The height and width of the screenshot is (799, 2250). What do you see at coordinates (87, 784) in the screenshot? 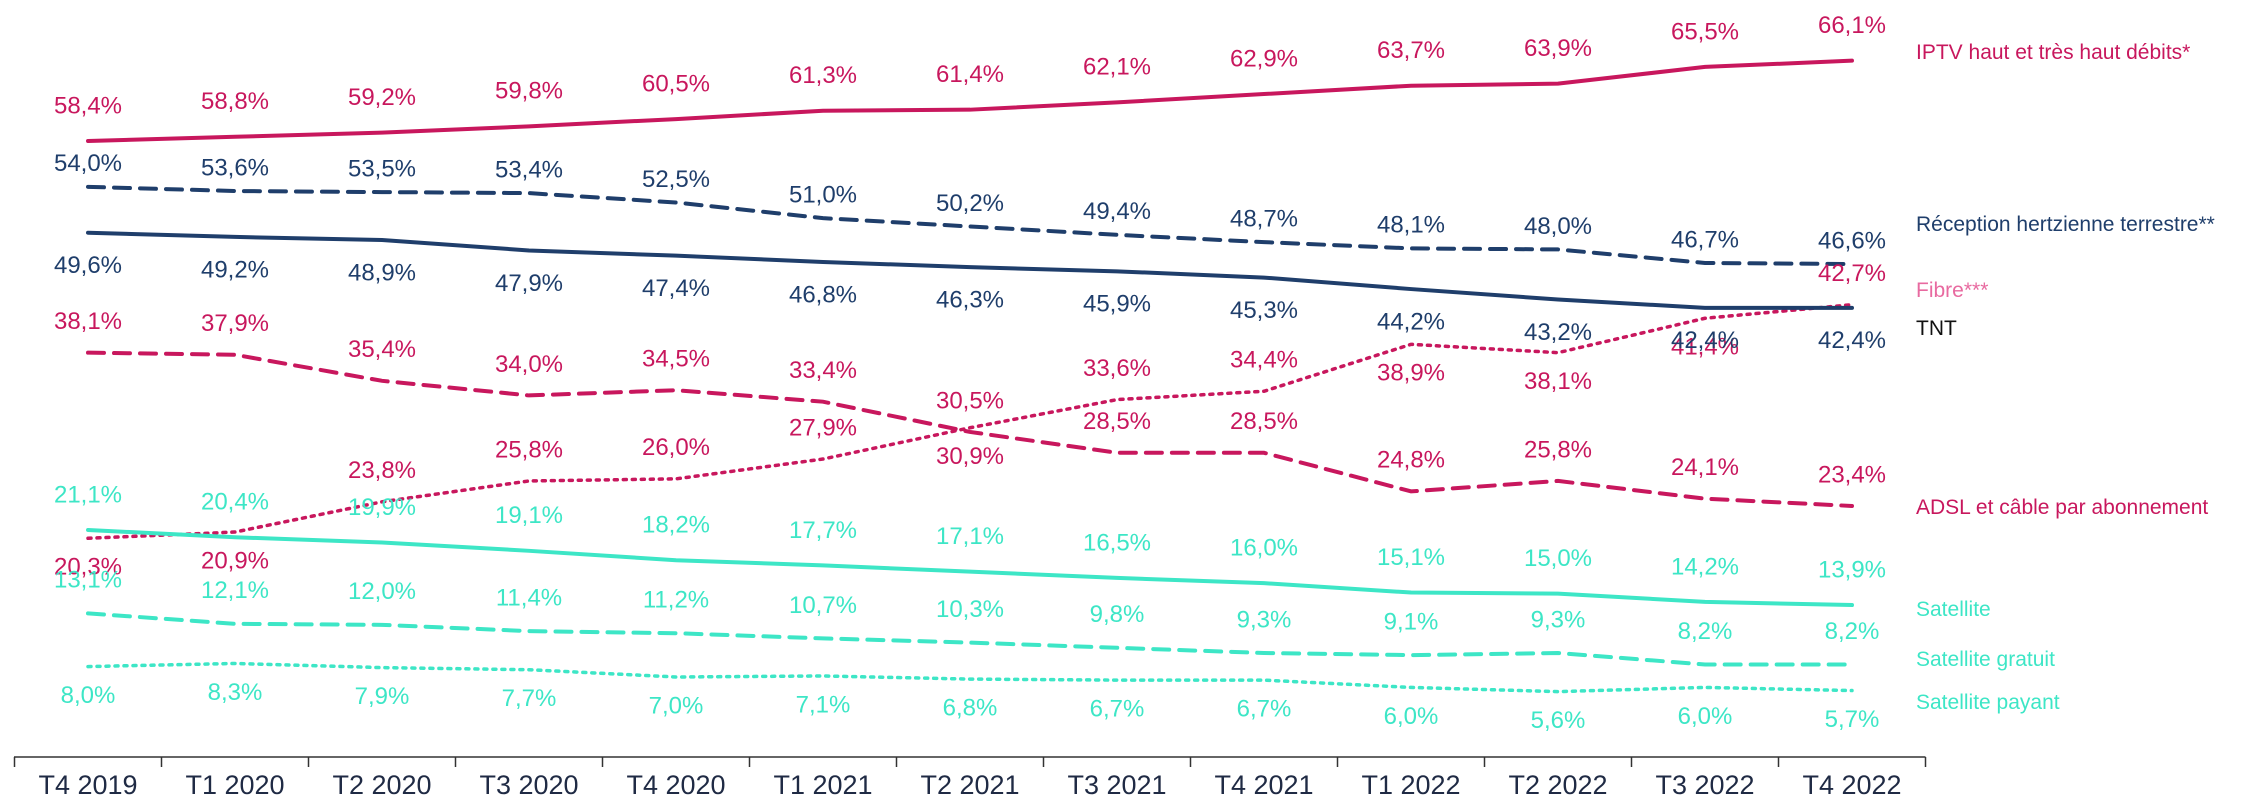
I see `x-tick-label: T4 2019` at bounding box center [87, 784].